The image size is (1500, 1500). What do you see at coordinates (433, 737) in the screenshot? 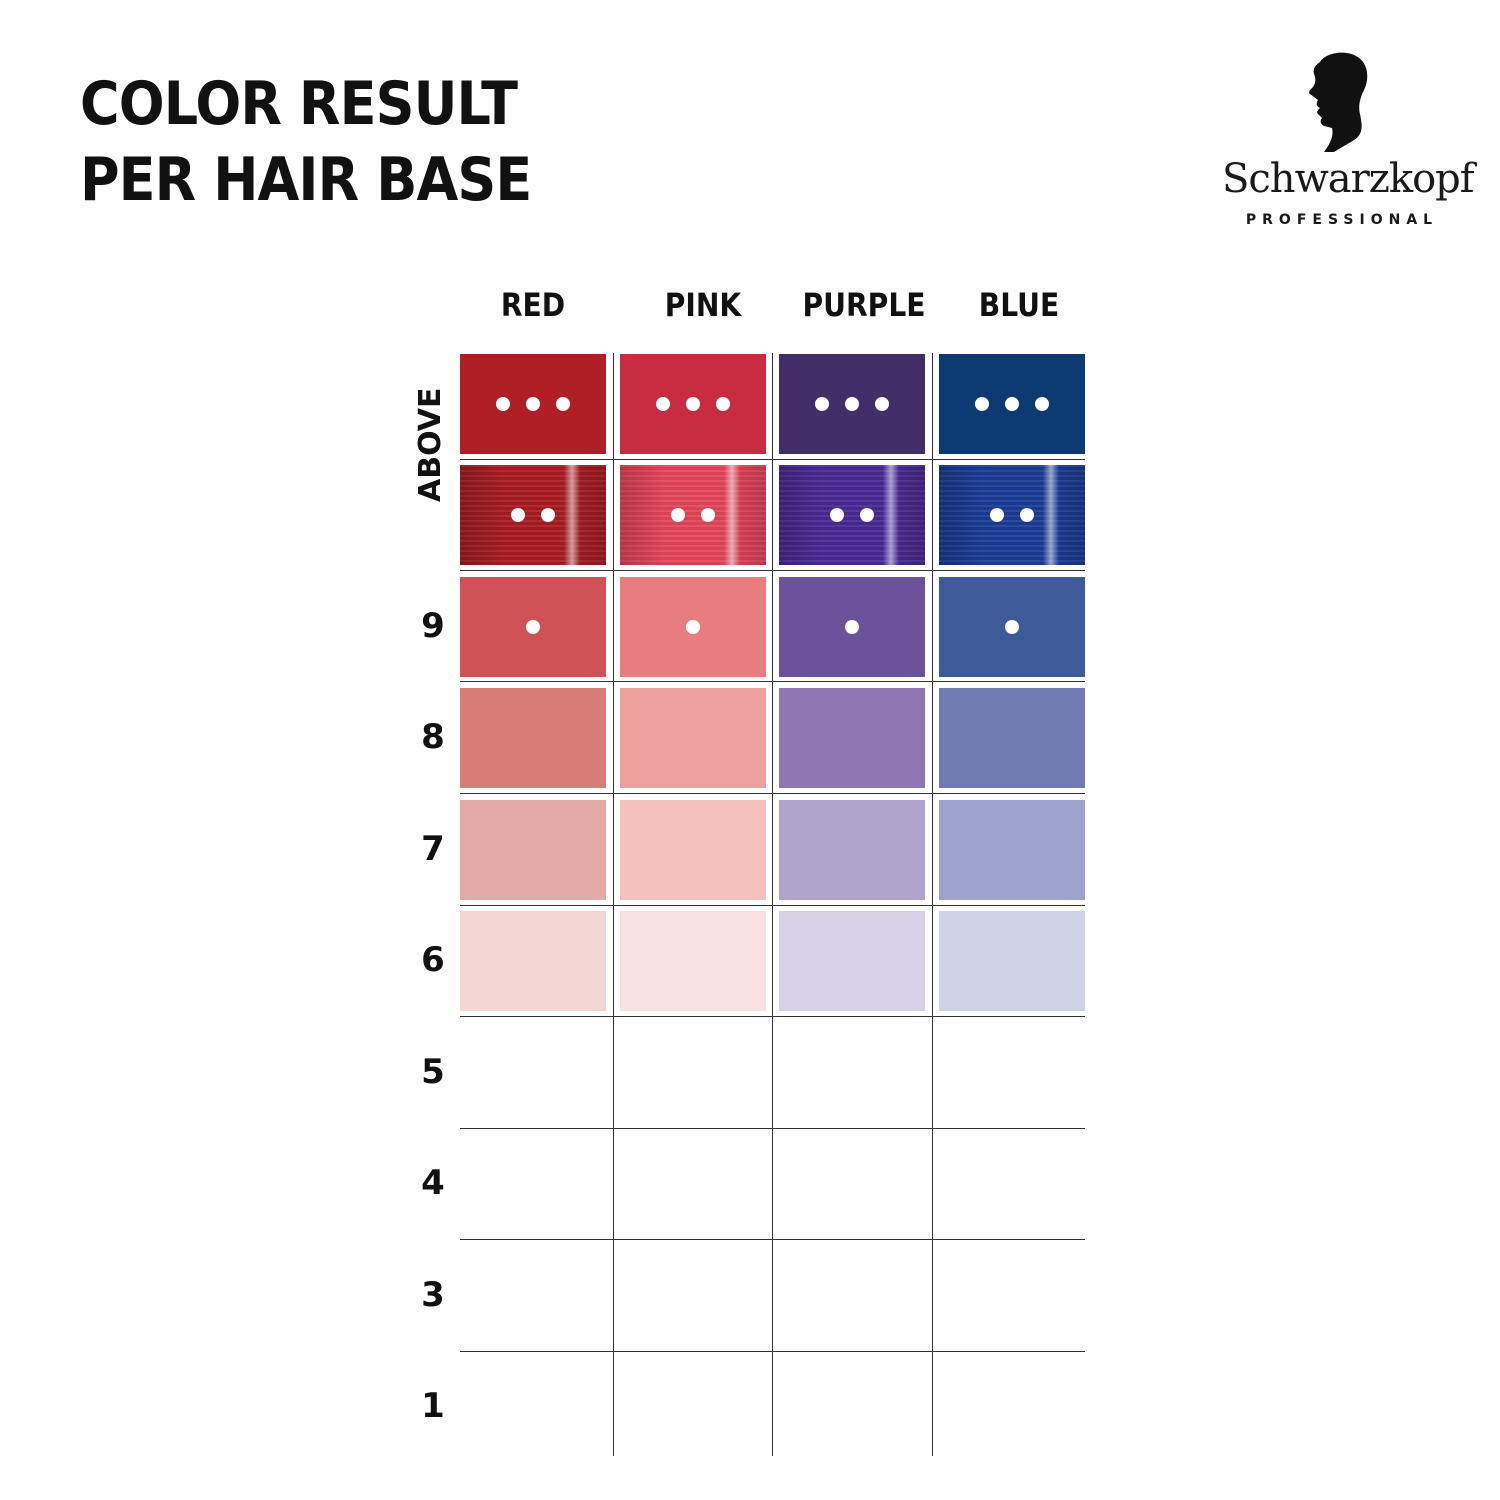
I see `row-label-8: 8` at bounding box center [433, 737].